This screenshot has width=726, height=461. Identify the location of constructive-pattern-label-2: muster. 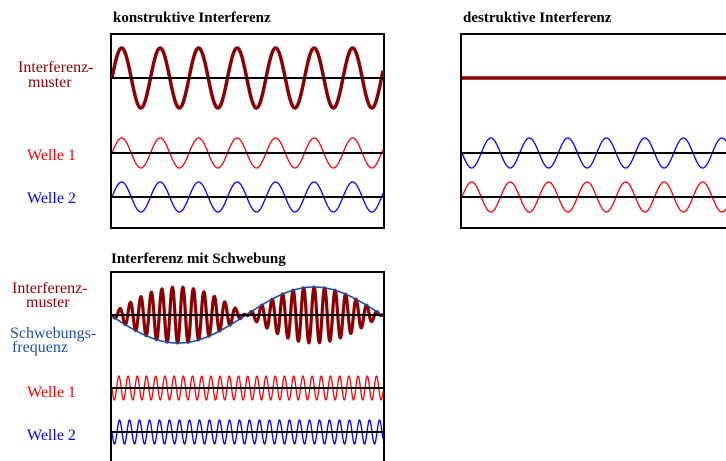
(50, 82).